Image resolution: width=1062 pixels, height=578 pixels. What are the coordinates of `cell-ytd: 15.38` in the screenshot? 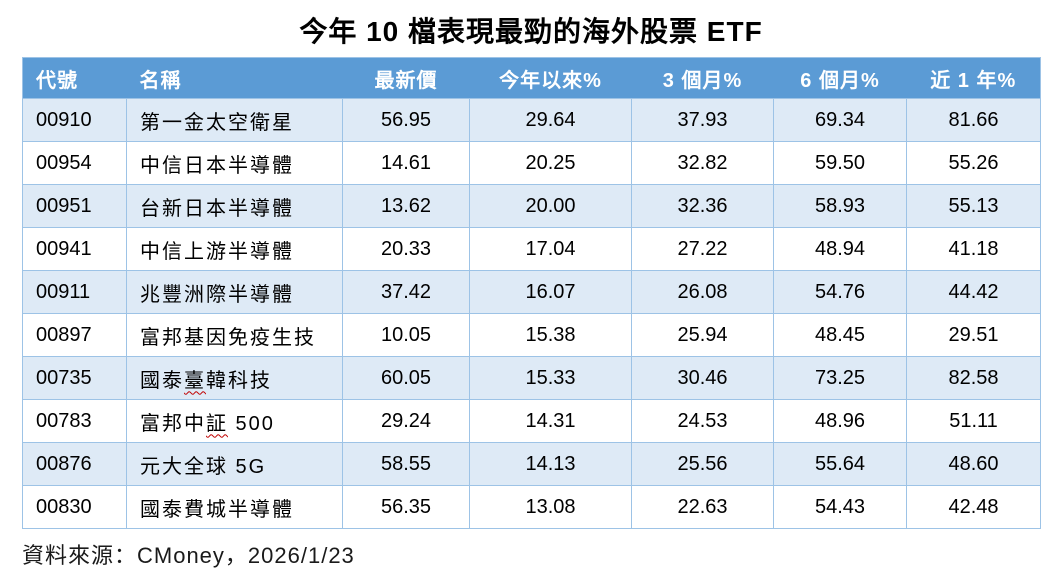 It's located at (550, 335).